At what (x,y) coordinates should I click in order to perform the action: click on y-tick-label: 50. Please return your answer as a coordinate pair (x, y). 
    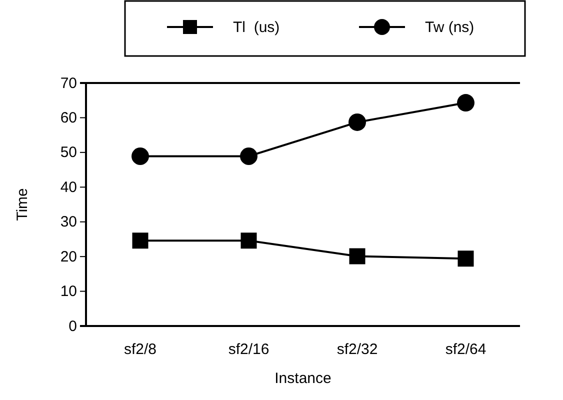
    Looking at the image, I should click on (68, 153).